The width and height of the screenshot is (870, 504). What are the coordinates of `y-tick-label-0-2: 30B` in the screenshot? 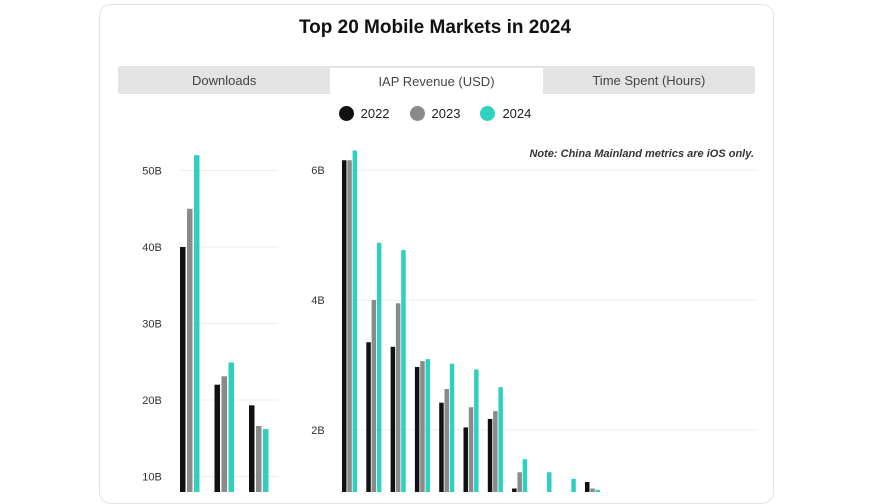 It's located at (152, 325).